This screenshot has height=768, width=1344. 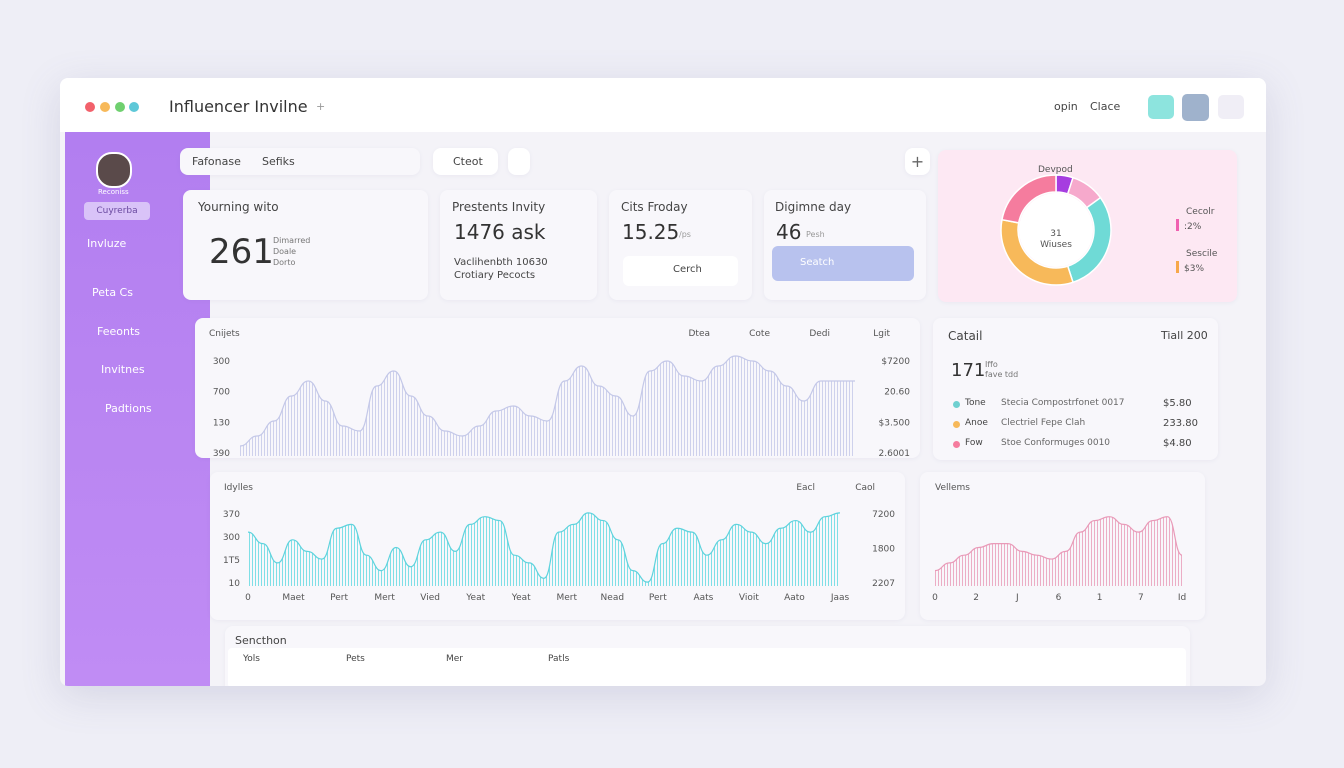 I want to click on legend-value: $3%, so click(x=1194, y=269).